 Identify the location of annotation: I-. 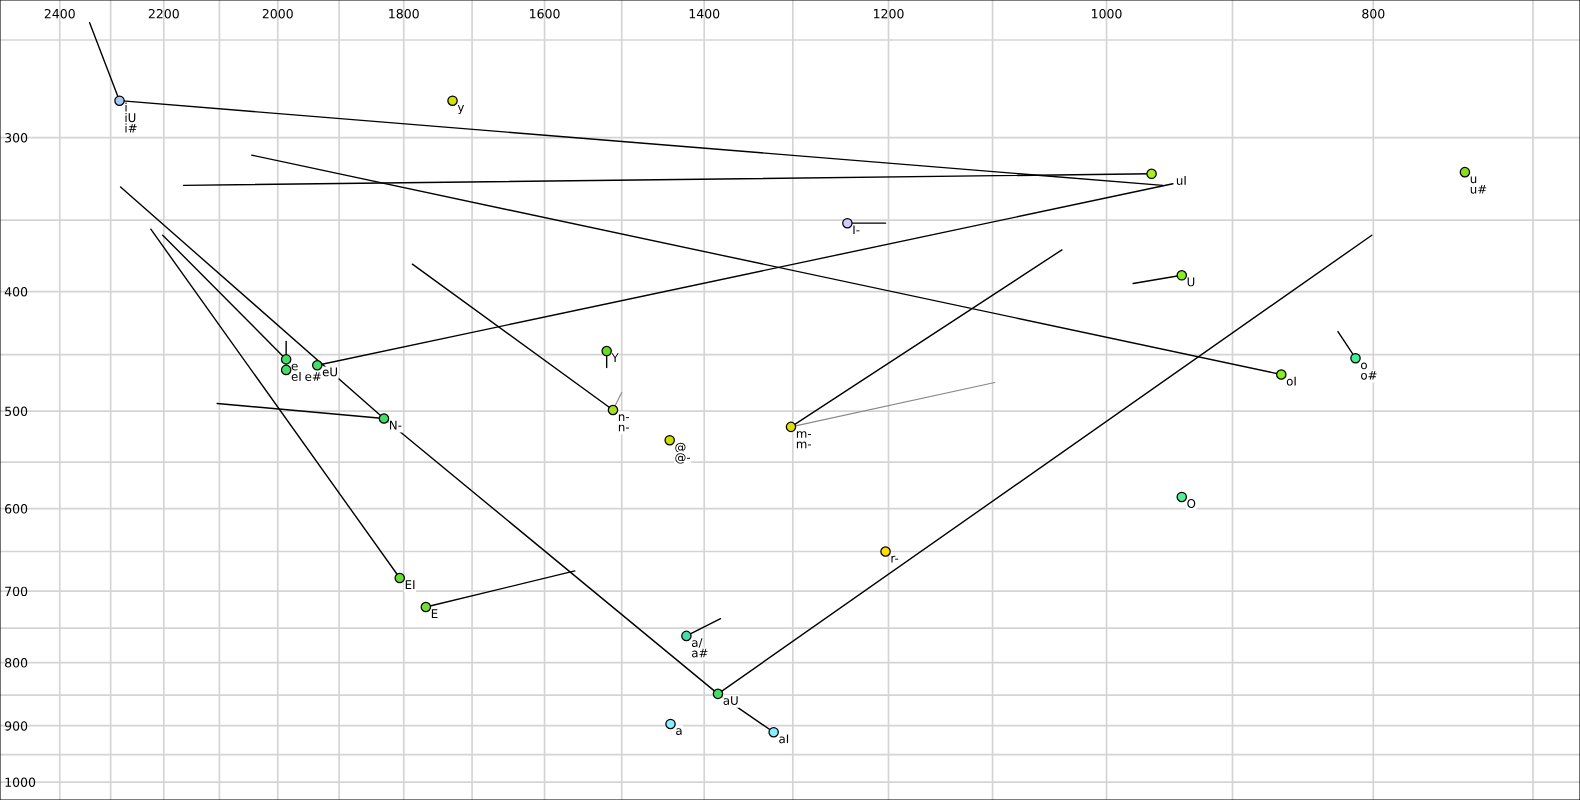
(856, 230).